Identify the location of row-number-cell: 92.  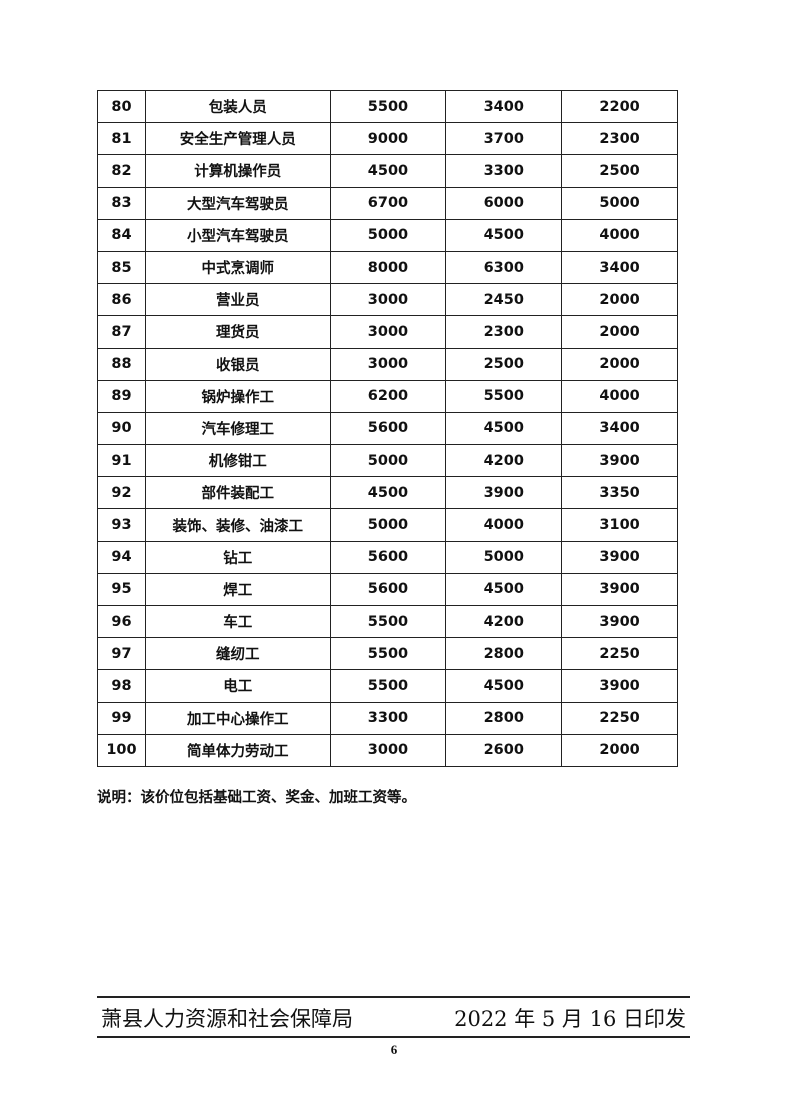
(121, 493).